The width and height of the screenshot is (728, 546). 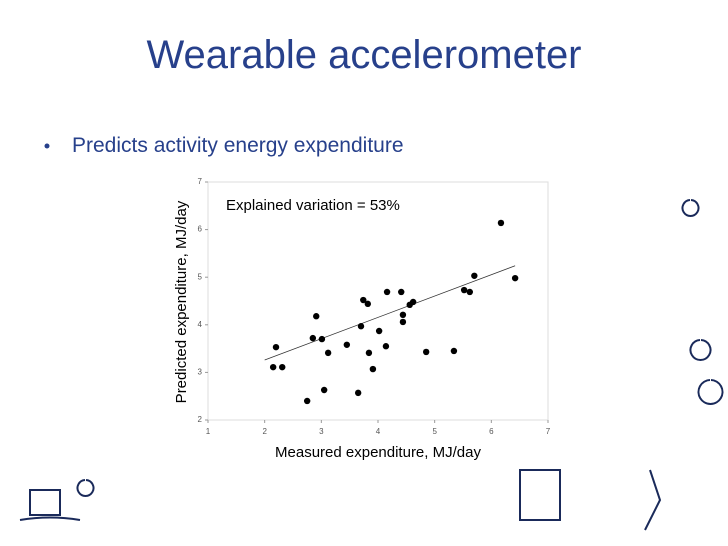 I want to click on y-tick-label: 7, so click(x=200, y=181).